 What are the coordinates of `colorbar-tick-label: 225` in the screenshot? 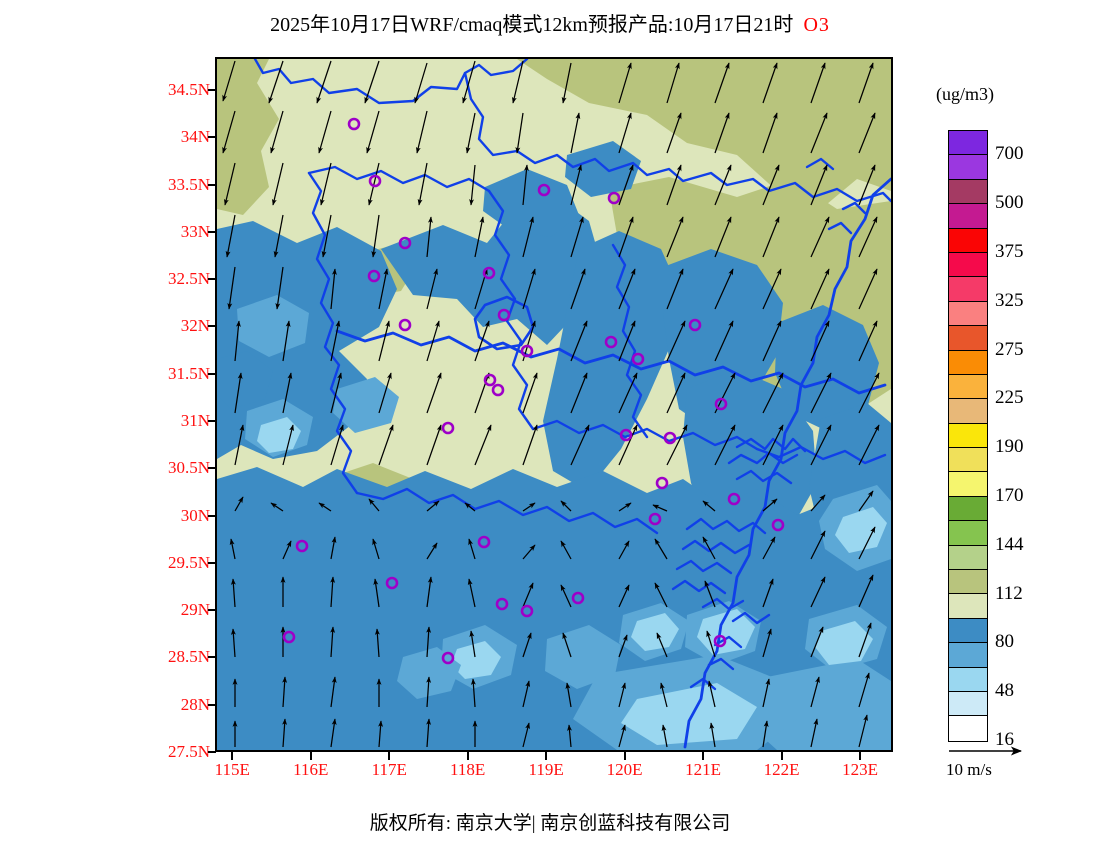 It's located at (1009, 398).